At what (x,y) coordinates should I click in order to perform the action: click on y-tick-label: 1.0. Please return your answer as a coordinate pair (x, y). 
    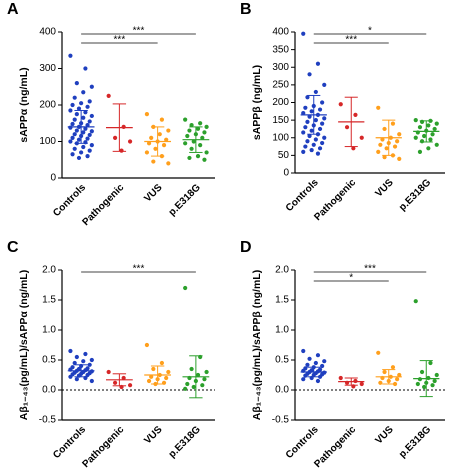
    Looking at the image, I should click on (282, 330).